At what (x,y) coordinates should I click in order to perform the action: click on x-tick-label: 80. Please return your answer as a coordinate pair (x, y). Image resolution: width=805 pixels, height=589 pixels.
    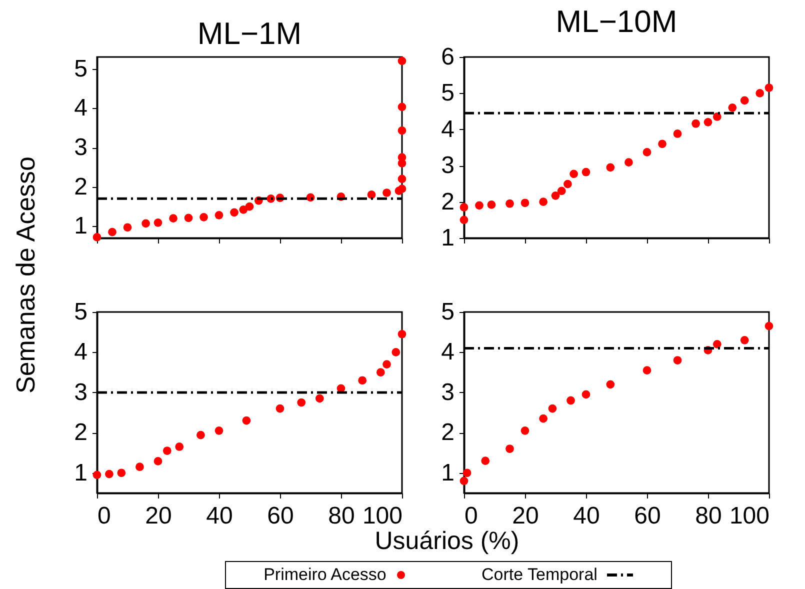
    Looking at the image, I should click on (708, 516).